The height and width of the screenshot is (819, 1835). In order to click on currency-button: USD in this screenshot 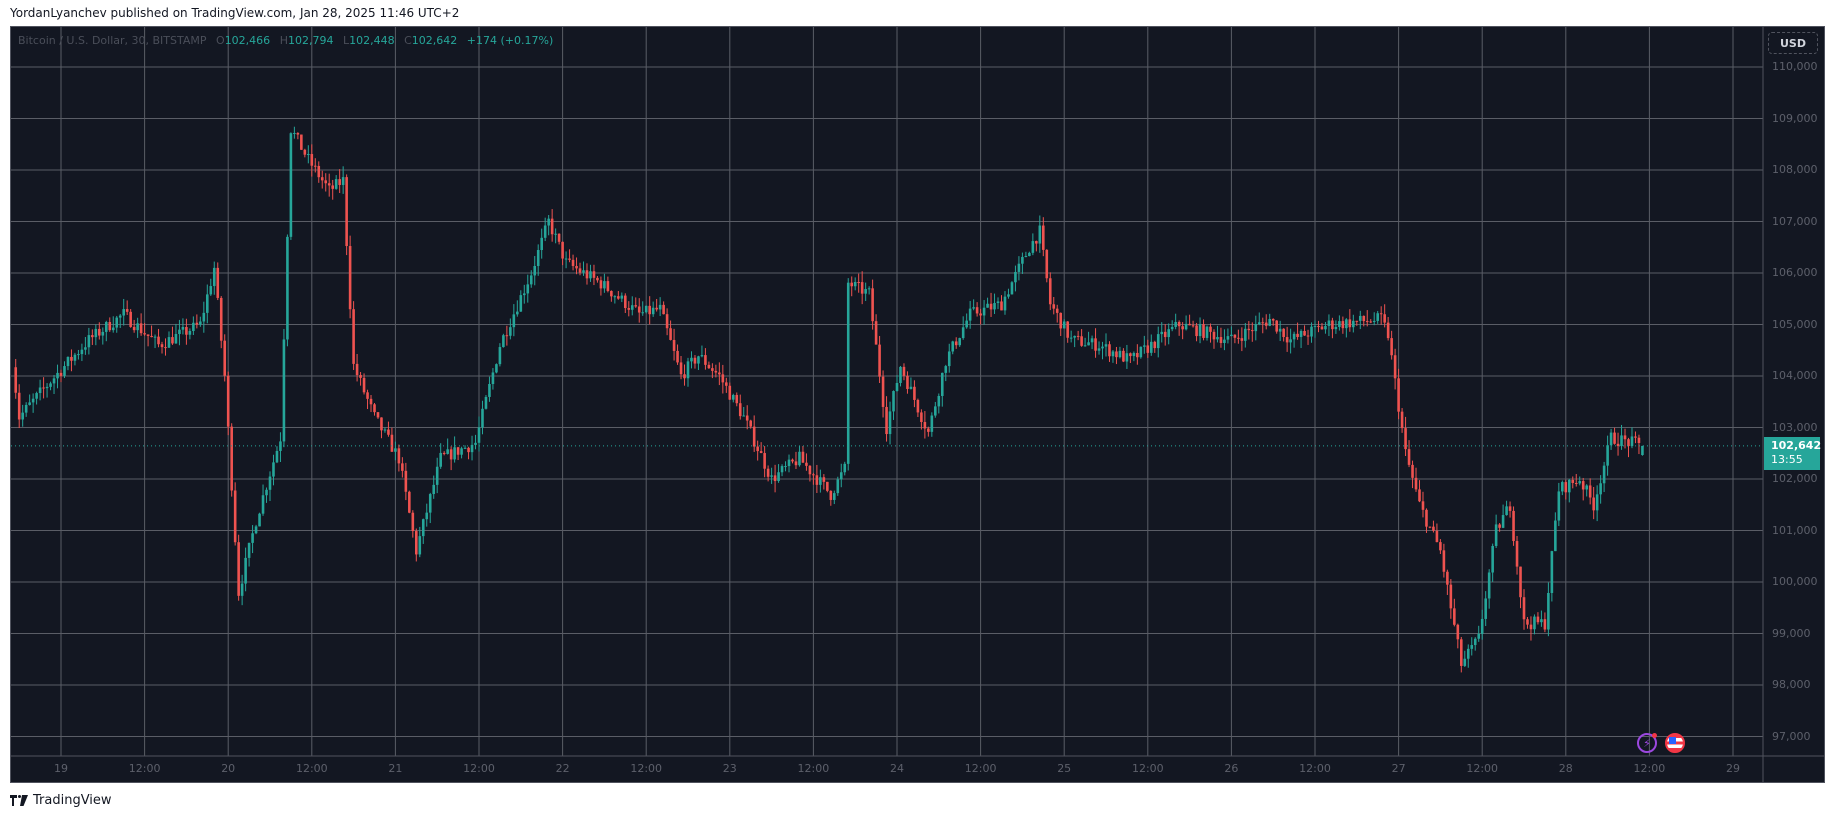, I will do `click(1793, 43)`.